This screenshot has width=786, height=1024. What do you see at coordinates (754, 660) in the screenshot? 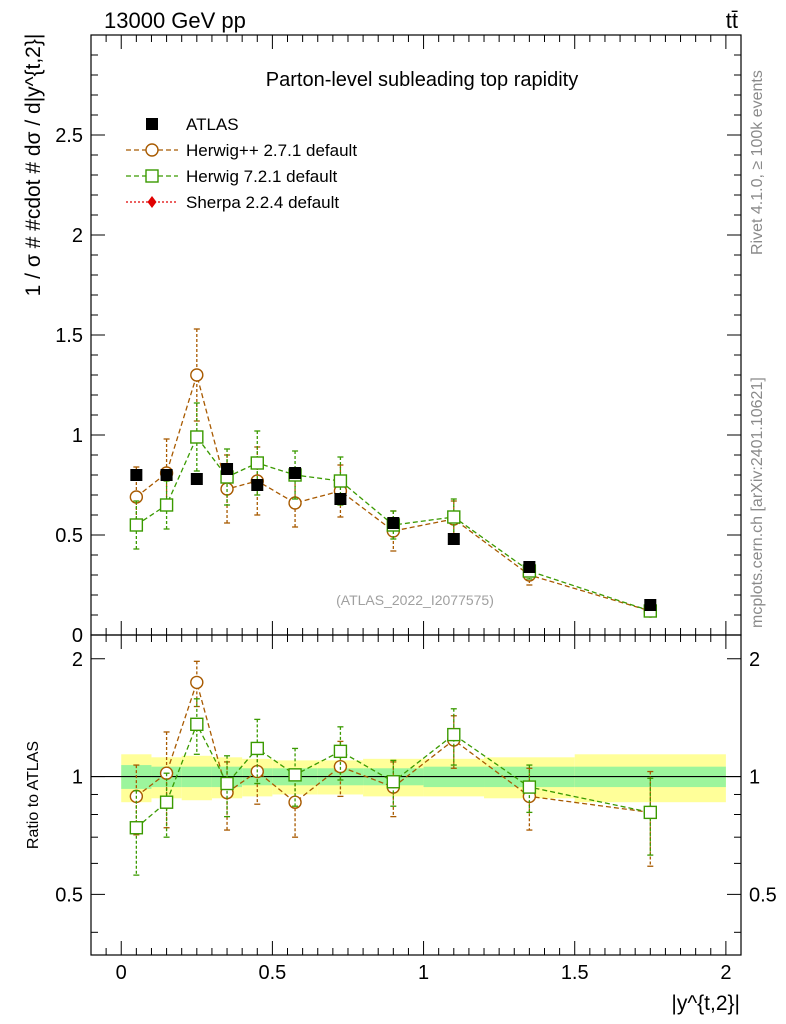
I see `y-tick-label-ratio-right: 2` at bounding box center [754, 660].